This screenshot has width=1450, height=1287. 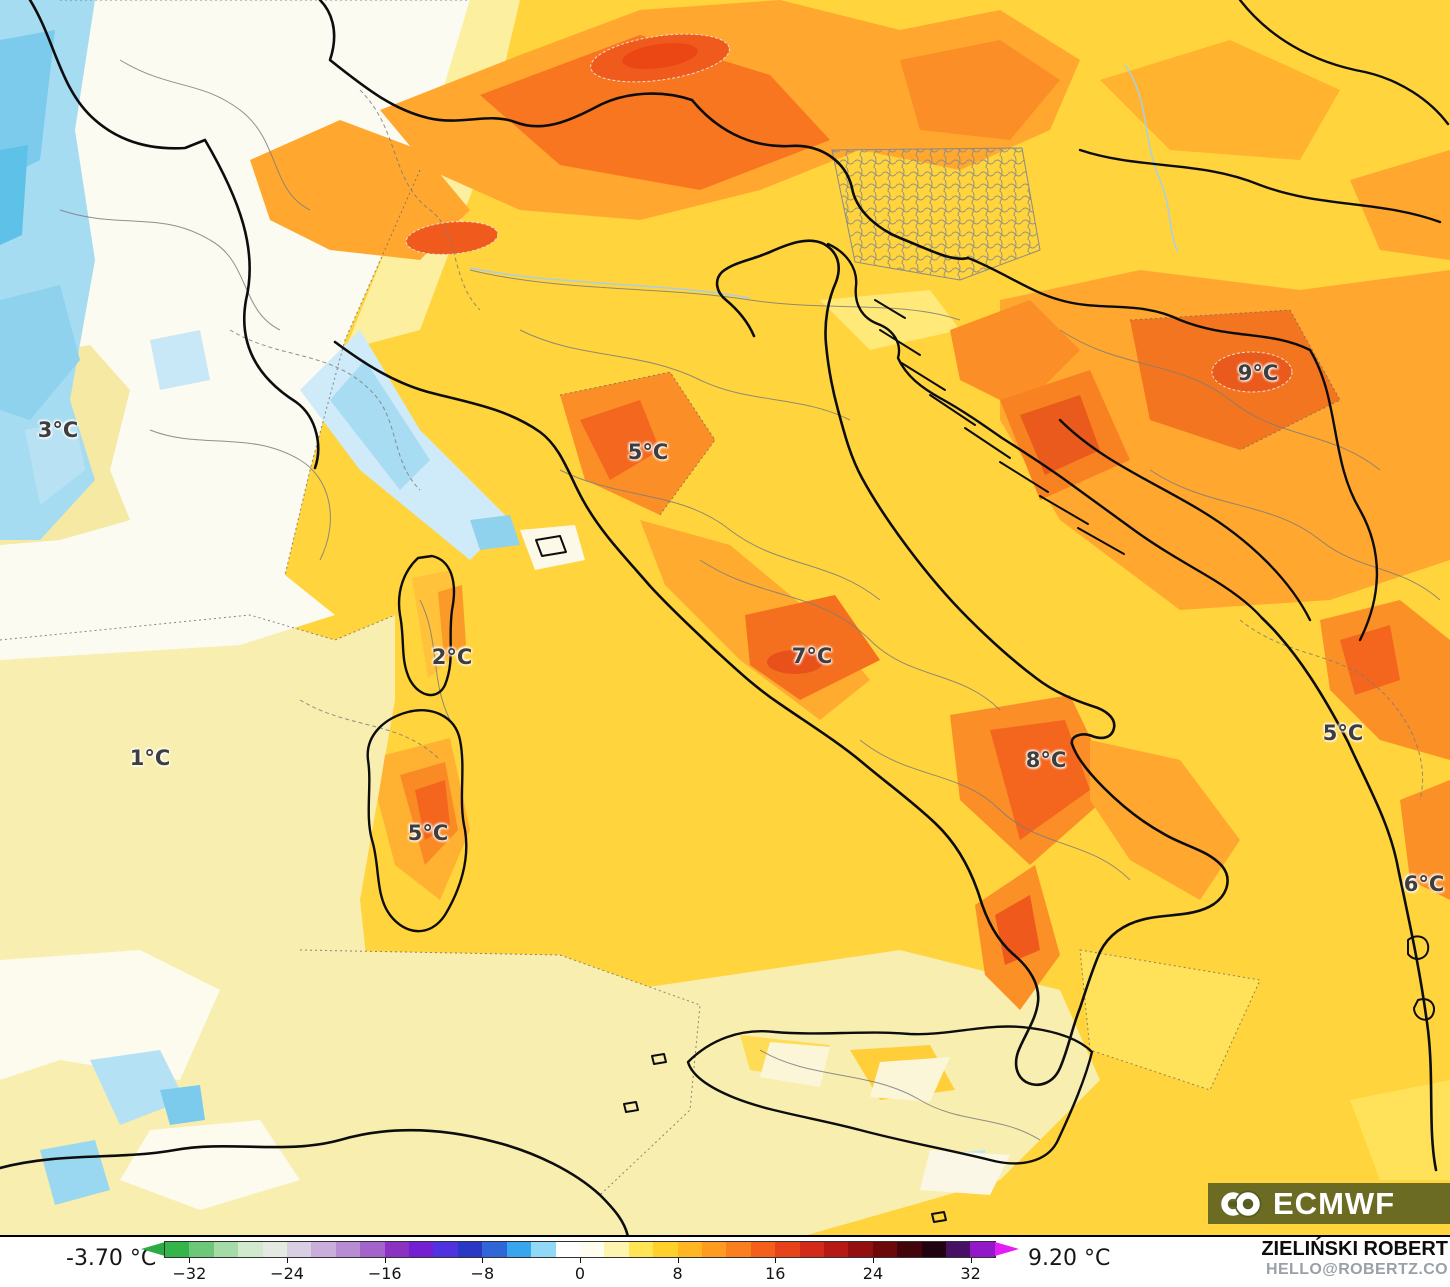 I want to click on attribution: ZIELIŃSKI ROBERT HELLO@ROBERTZ.CO, so click(x=1354, y=1258).